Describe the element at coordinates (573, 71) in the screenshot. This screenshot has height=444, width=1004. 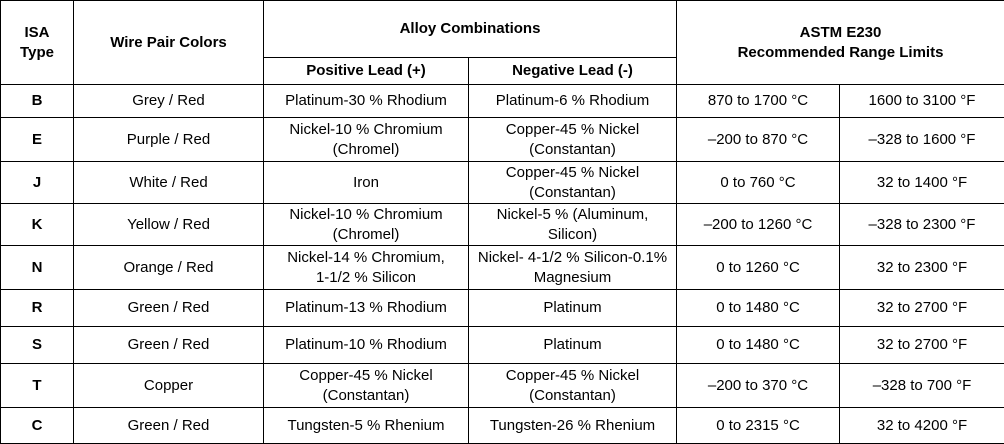
I see `header-negative-lead: Negative Lead (-)` at that location.